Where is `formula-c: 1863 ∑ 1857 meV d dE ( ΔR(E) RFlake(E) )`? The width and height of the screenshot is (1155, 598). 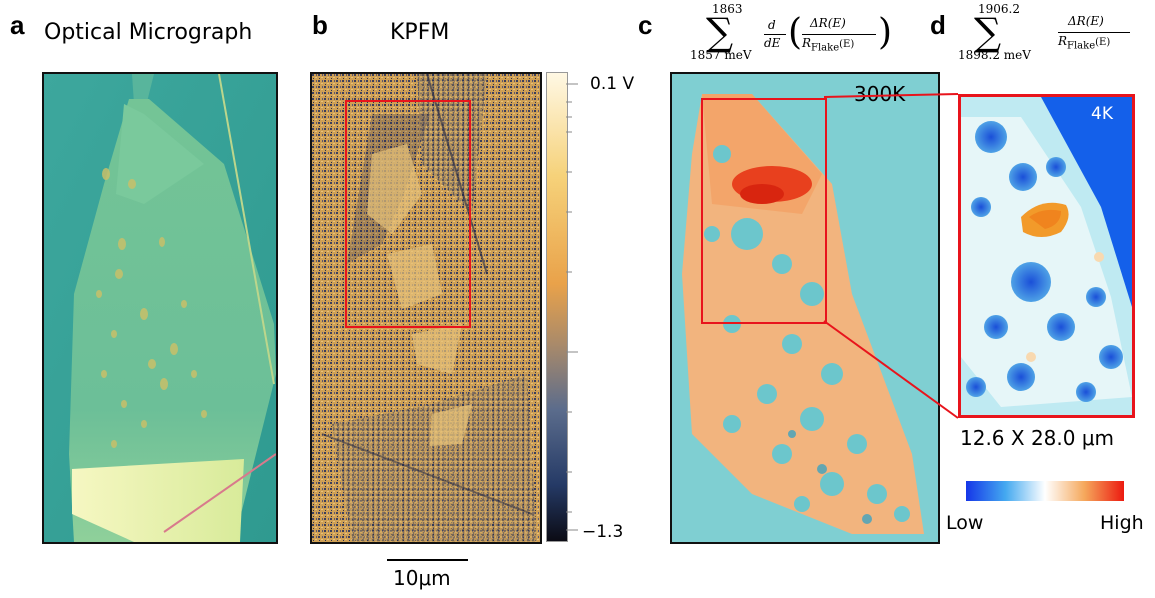
formula-c: 1863 ∑ 1857 meV d dE ( ΔR(E) RFlake(E) ) is located at coordinates (791, 32).